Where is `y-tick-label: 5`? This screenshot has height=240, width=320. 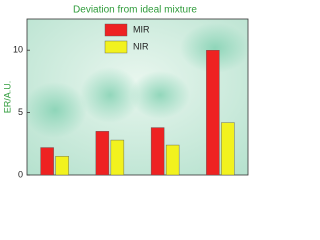 y-tick-label: 5 is located at coordinates (20, 112).